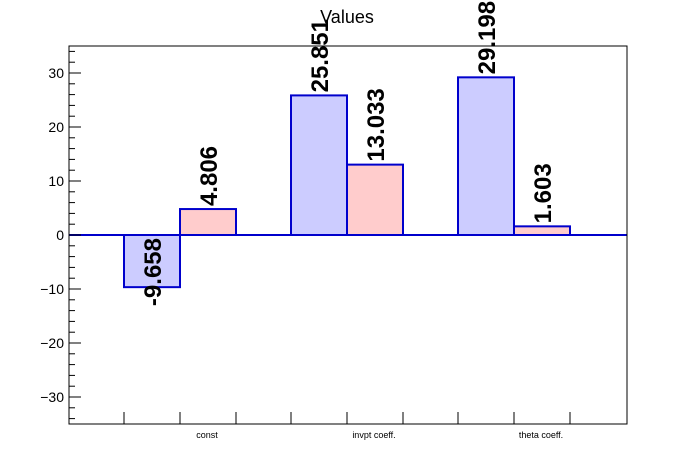 Image resolution: width=696 pixels, height=472 pixels. I want to click on value-label-1-1: -9.658, so click(153, 272).